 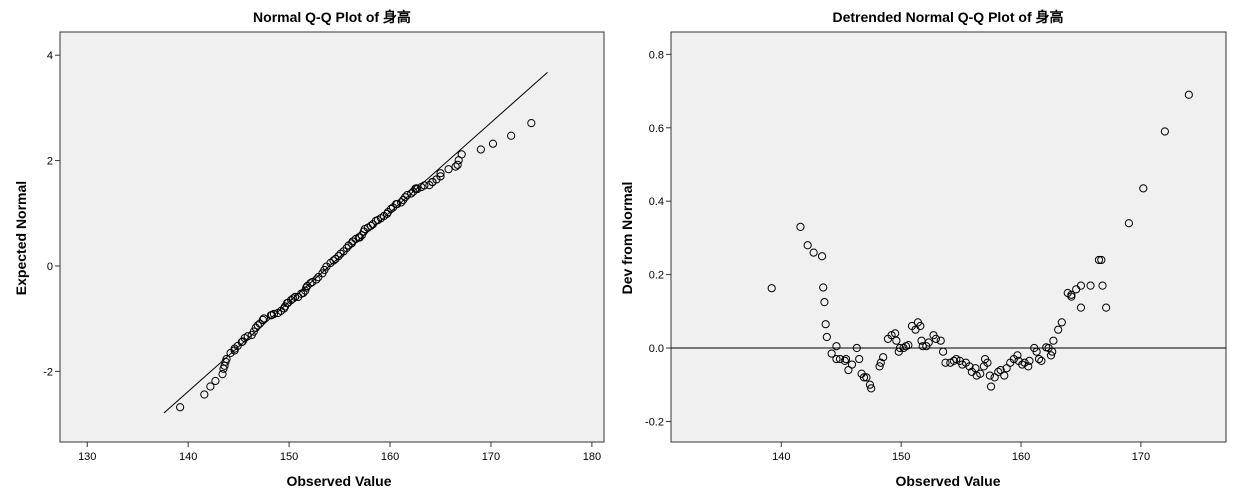 I want to click on chart-title: Detrended Normal Q-Q Plot of 身高, so click(x=947, y=17).